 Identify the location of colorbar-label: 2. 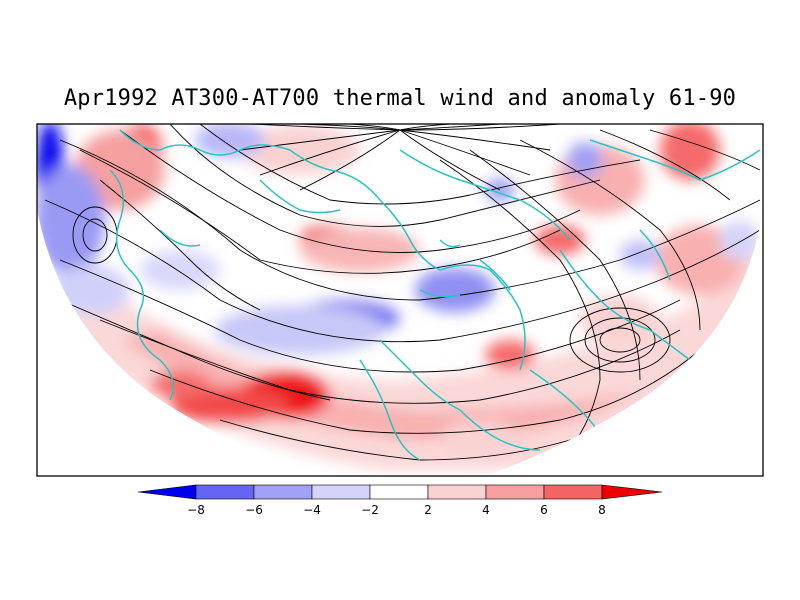
(428, 510).